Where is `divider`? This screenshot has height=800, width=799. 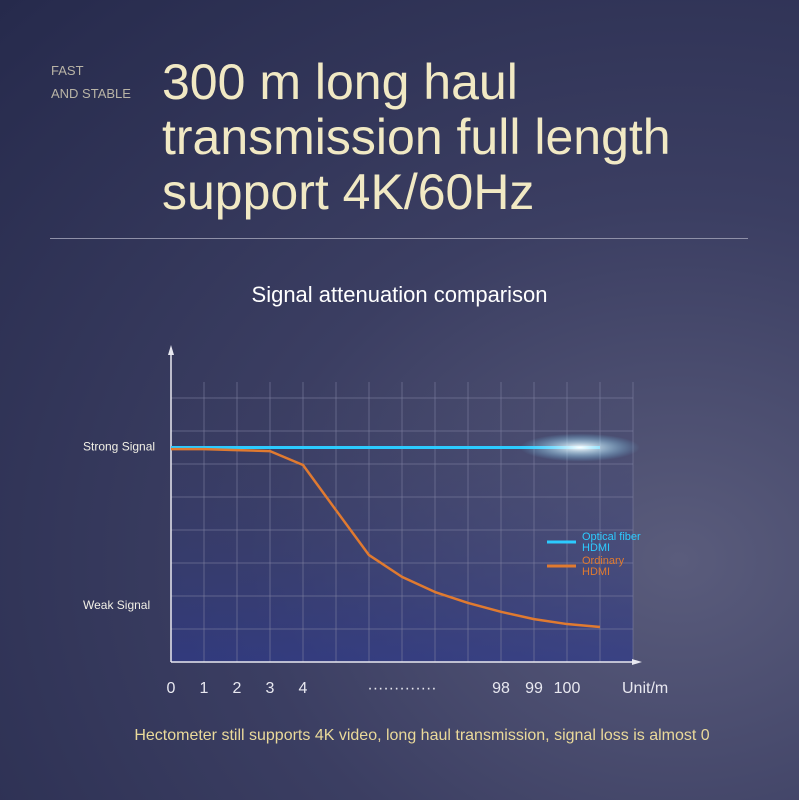 divider is located at coordinates (399, 238).